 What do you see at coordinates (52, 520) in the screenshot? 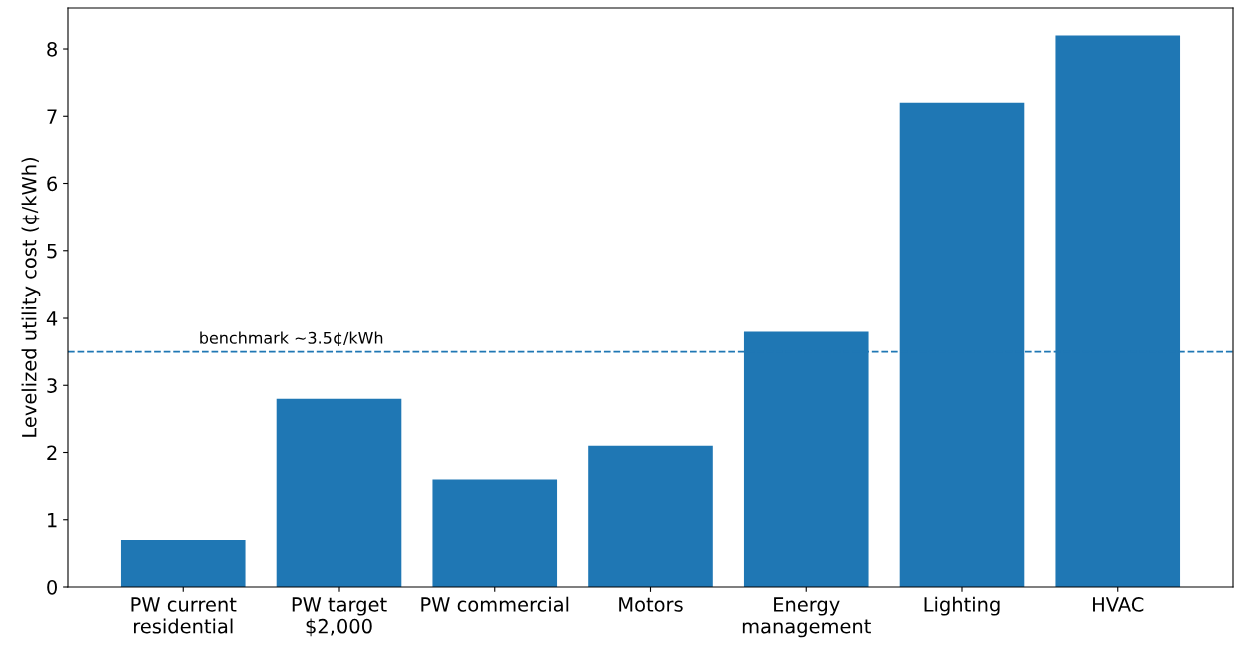
I see `y-tick-label: 1` at bounding box center [52, 520].